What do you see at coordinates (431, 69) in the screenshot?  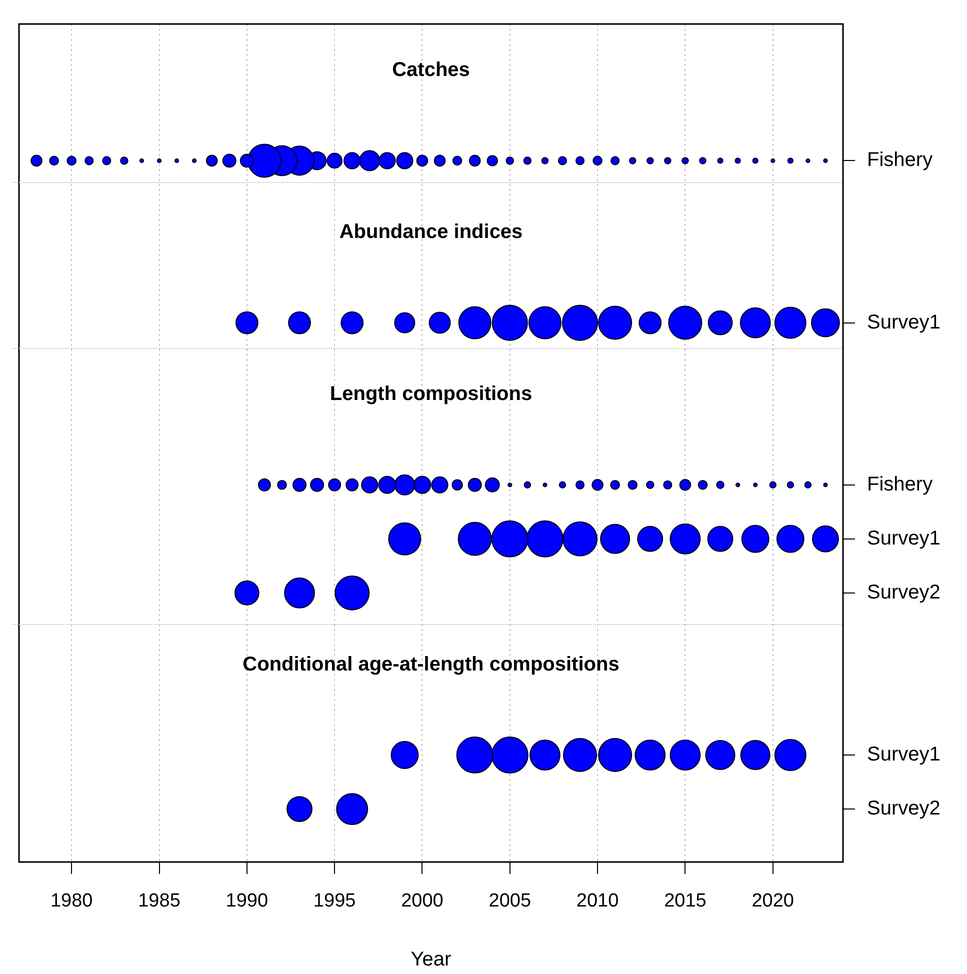 I see `text: Catches` at bounding box center [431, 69].